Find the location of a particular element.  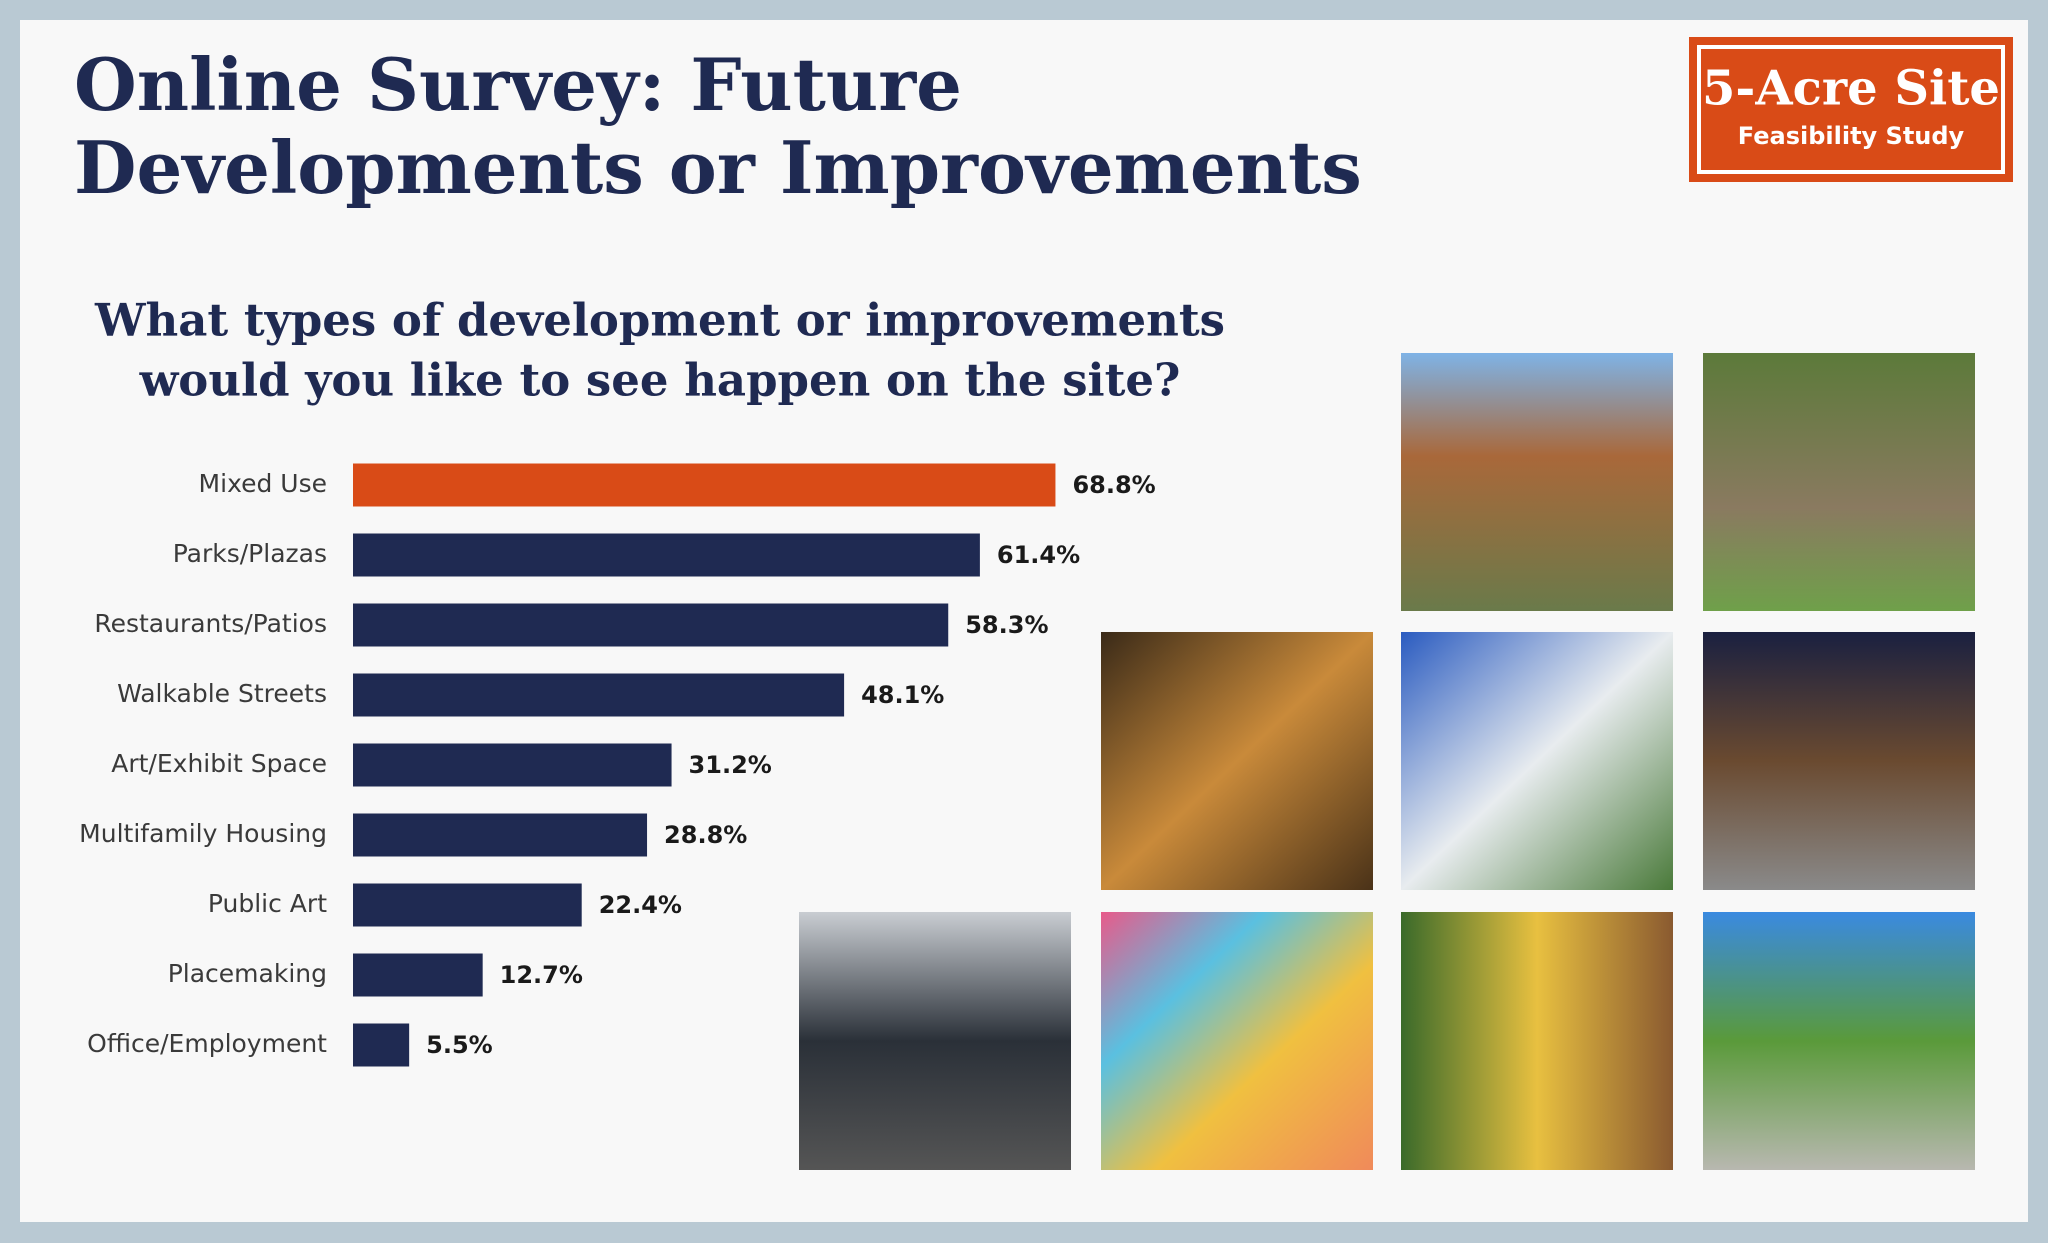

badge-subtitle: Feasibility Study is located at coordinates (1851, 136).